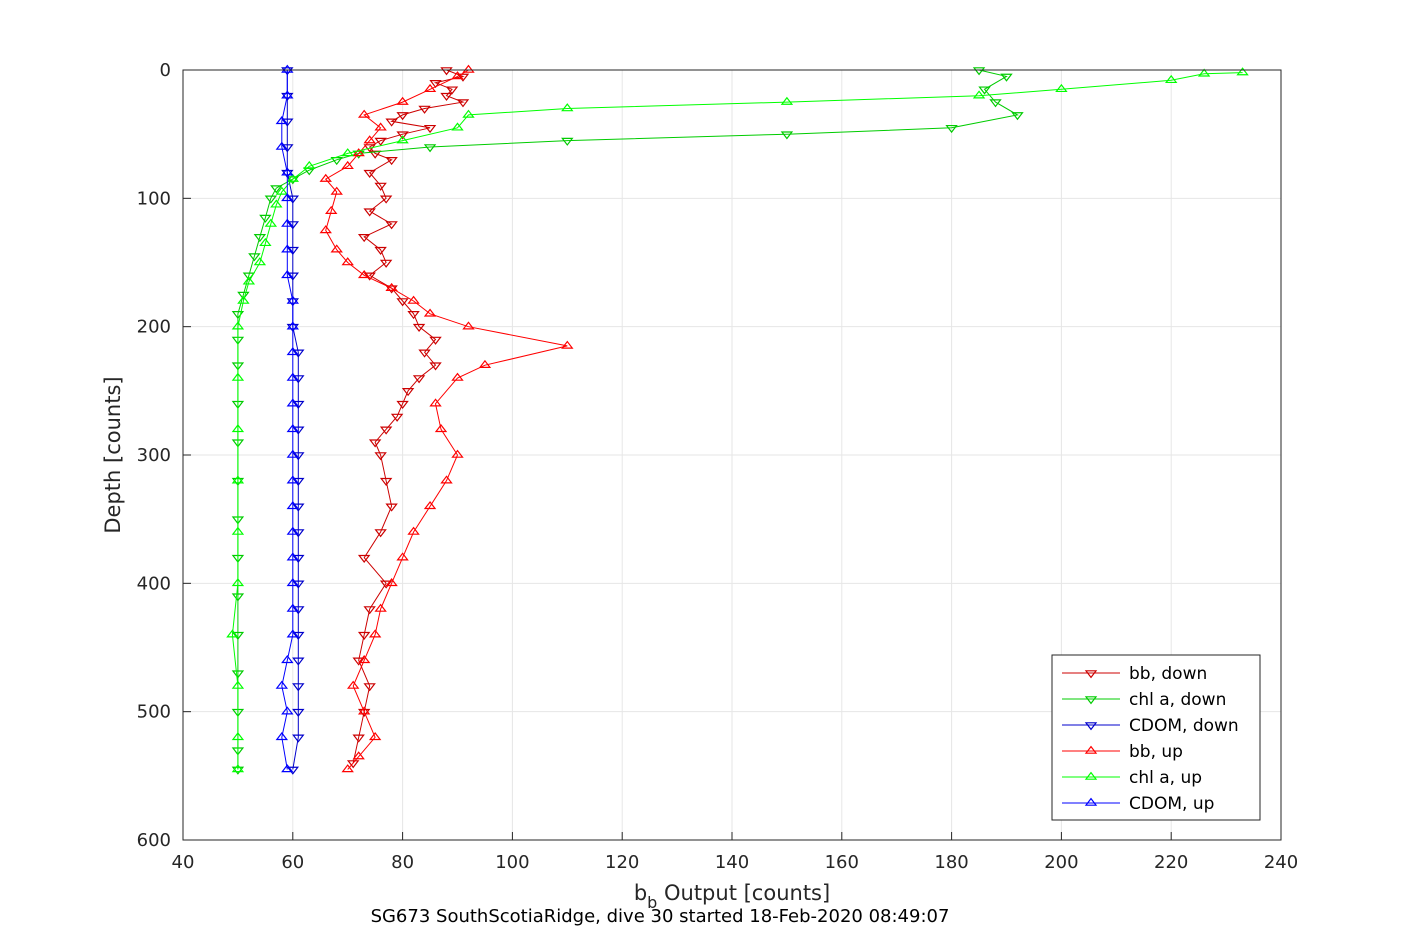  Describe the element at coordinates (1184, 726) in the screenshot. I see `legend-label: CDOM, down` at that location.